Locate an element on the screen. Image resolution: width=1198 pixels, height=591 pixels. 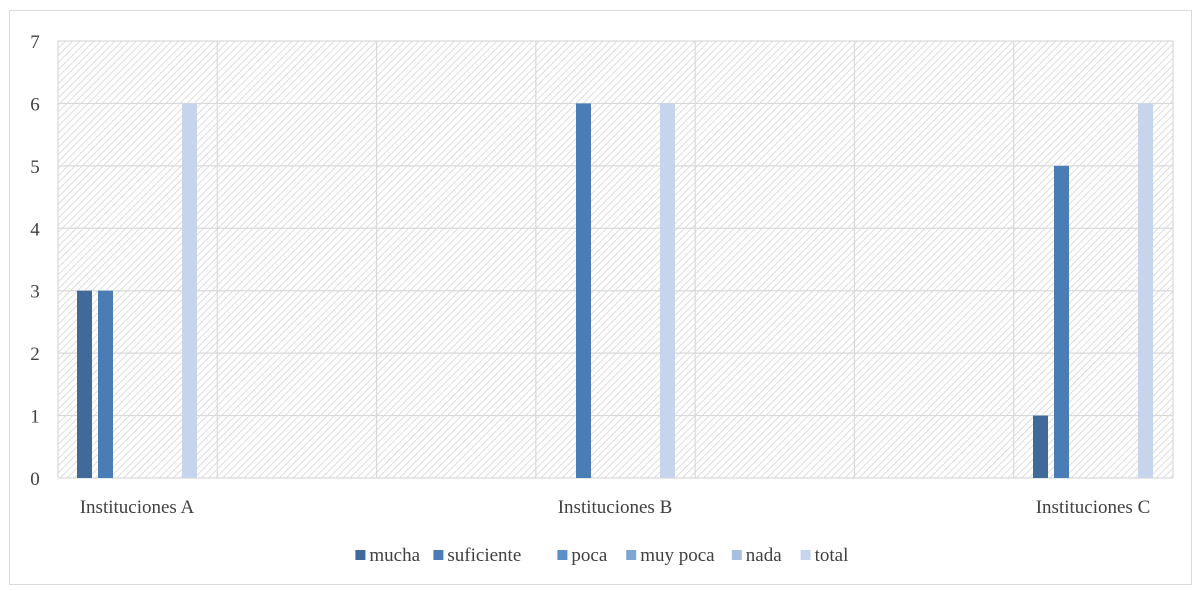
y-tick-label: 4 is located at coordinates (35, 229).